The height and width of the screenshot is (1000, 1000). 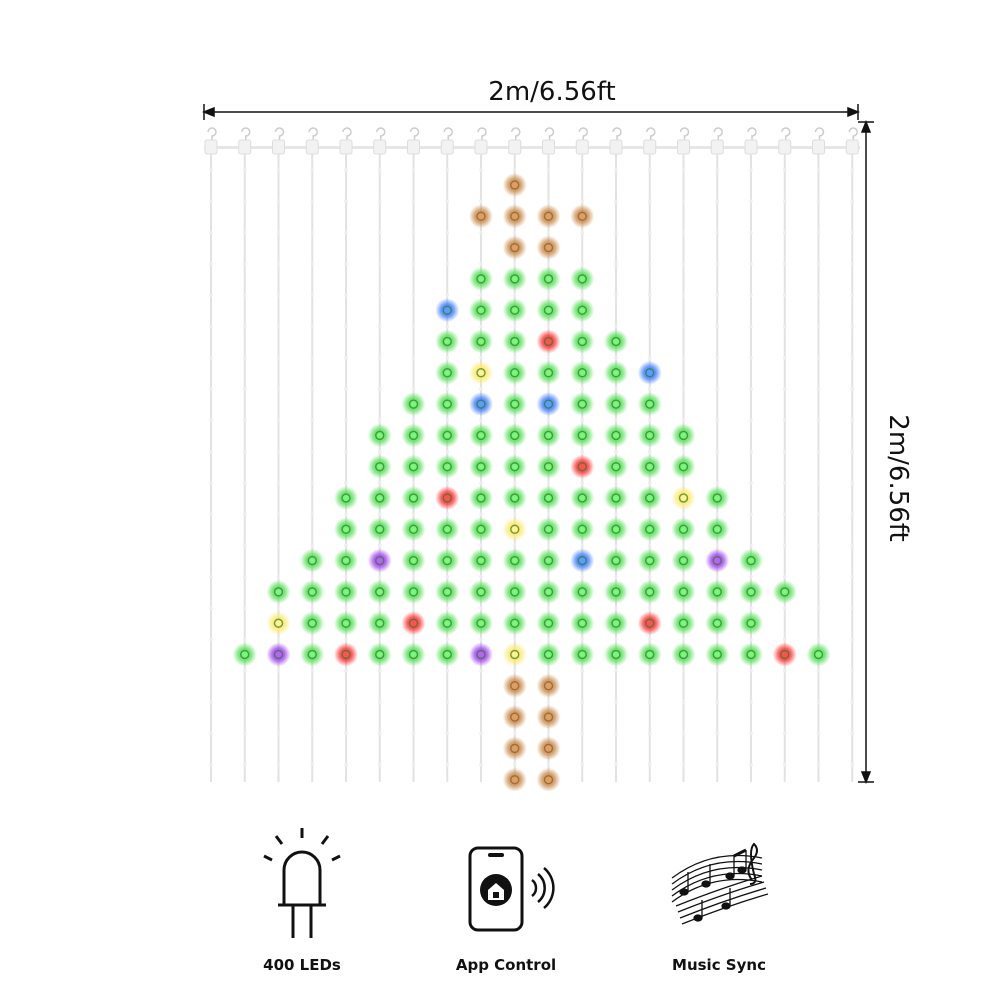 What do you see at coordinates (302, 883) in the screenshot?
I see `led-icon` at bounding box center [302, 883].